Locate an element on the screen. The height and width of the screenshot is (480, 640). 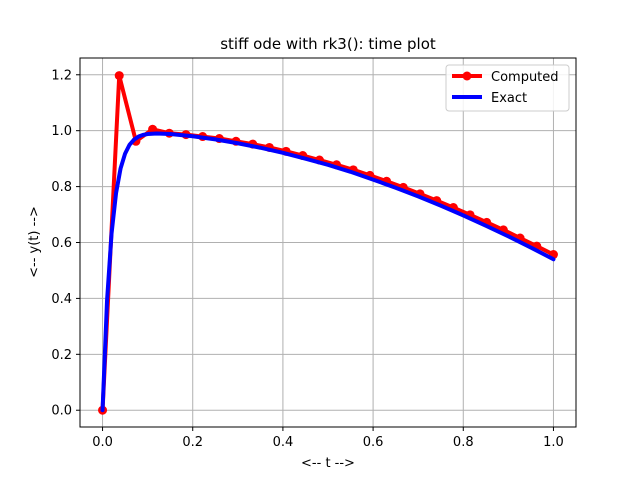
y-tick-label: 0.4 is located at coordinates (61, 299).